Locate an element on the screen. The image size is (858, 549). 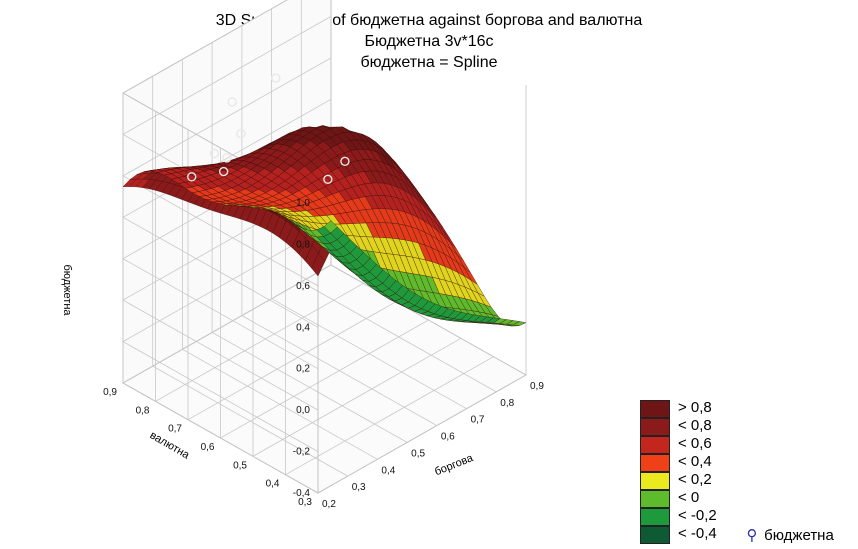
x-axis-label: боргова is located at coordinates (454, 465).